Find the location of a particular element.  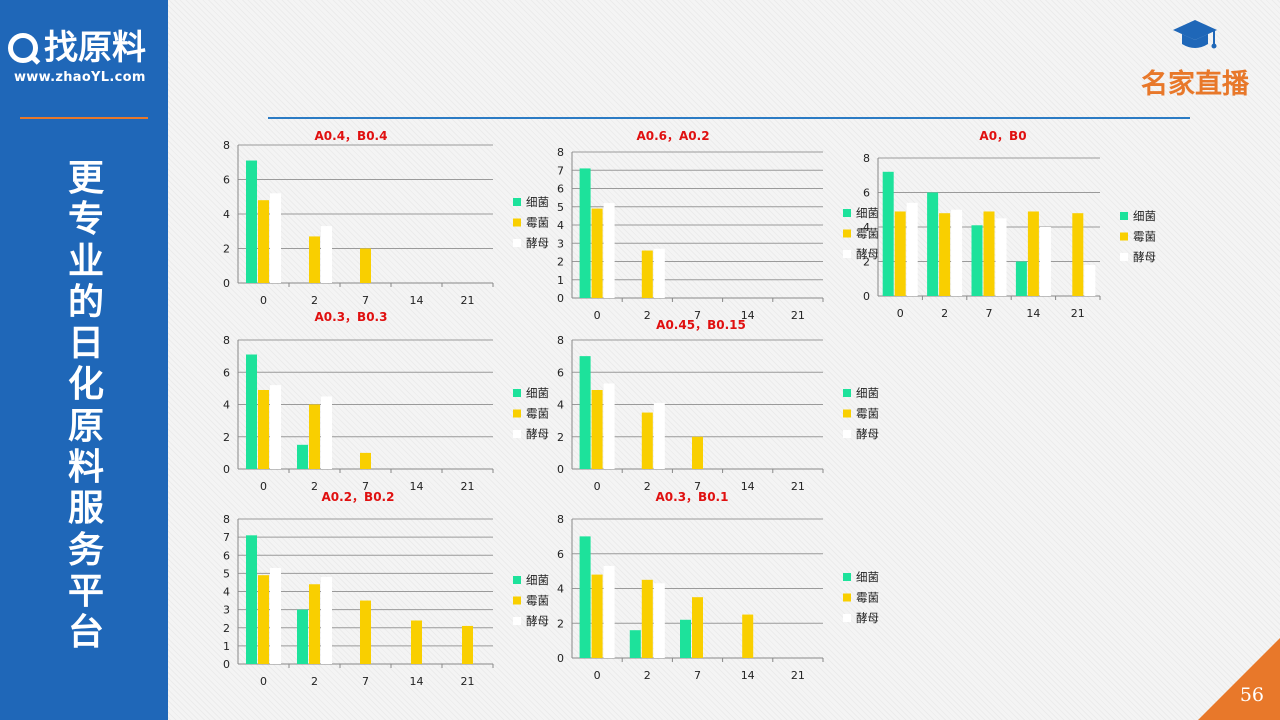

sidebar-divider is located at coordinates (84, 118).